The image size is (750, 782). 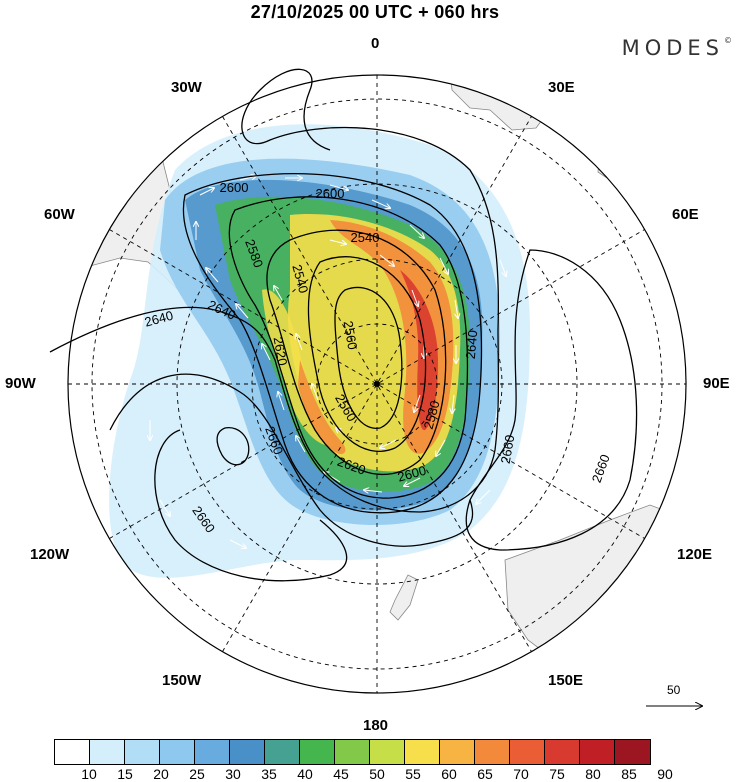 I want to click on south-pole-marker, so click(x=377, y=384).